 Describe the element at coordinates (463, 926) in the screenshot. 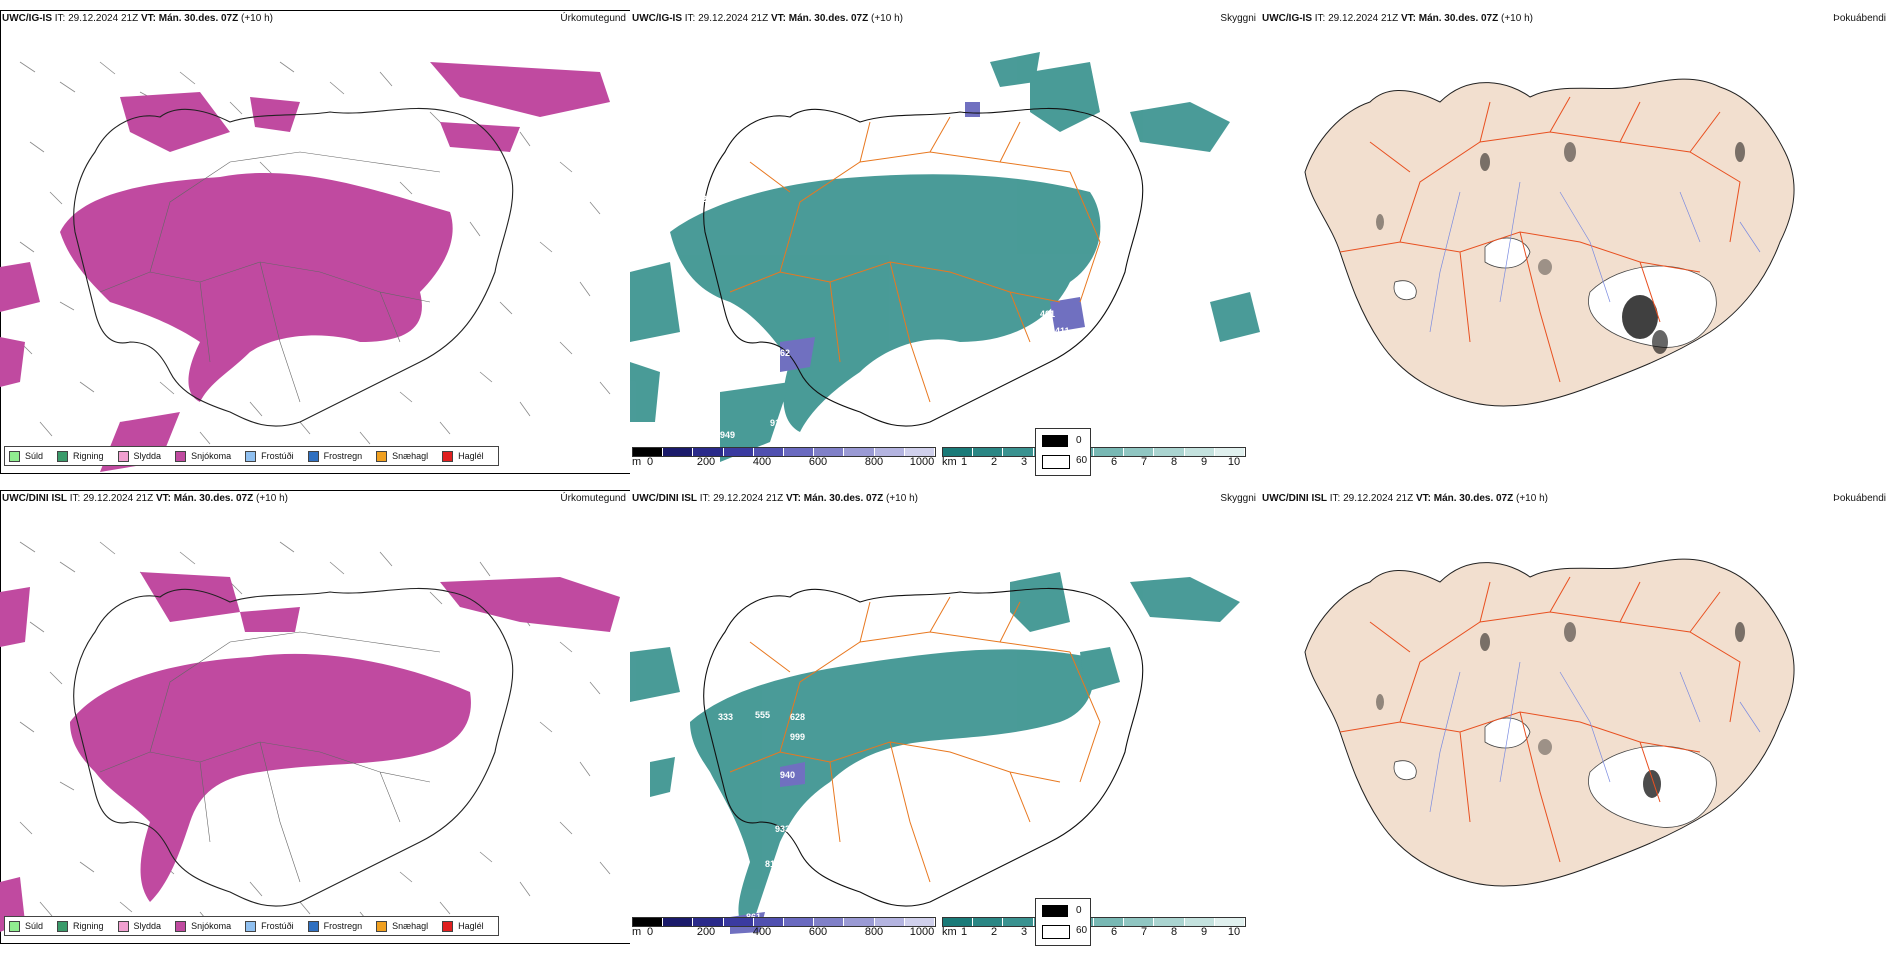

I see `legend-item: Haglél` at that location.